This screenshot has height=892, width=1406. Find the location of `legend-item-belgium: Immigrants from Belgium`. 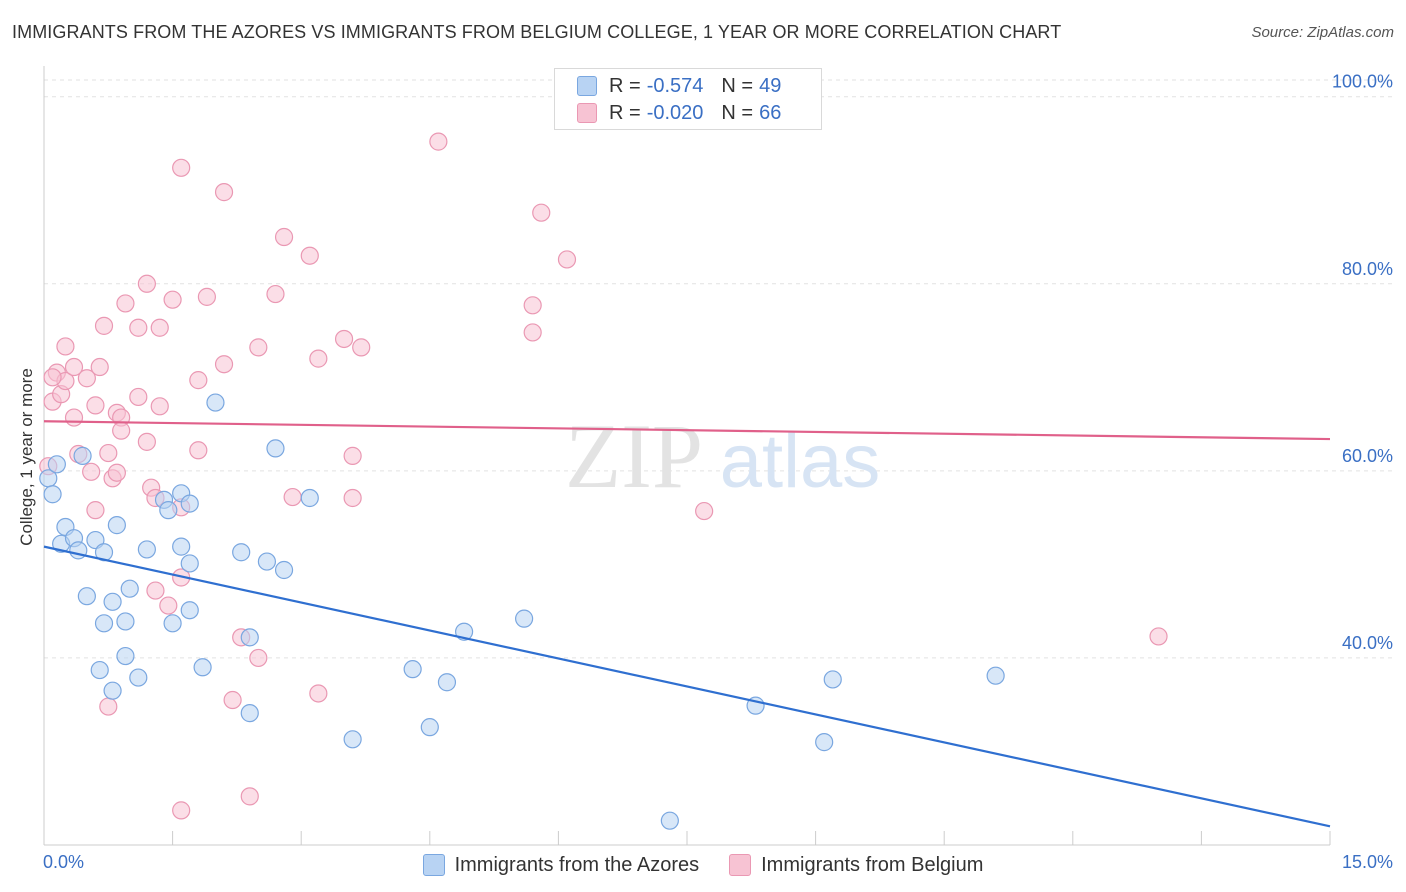

legend-item-belgium: Immigrants from Belgium is located at coordinates (856, 865).